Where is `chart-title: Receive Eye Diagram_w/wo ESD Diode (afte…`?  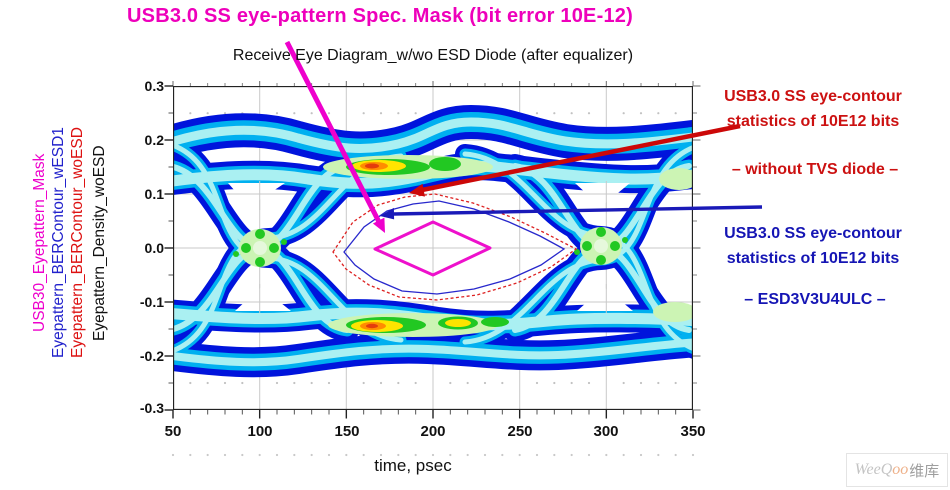
chart-title: Receive Eye Diagram_w/wo ESD Diode (afte… is located at coordinates (433, 55).